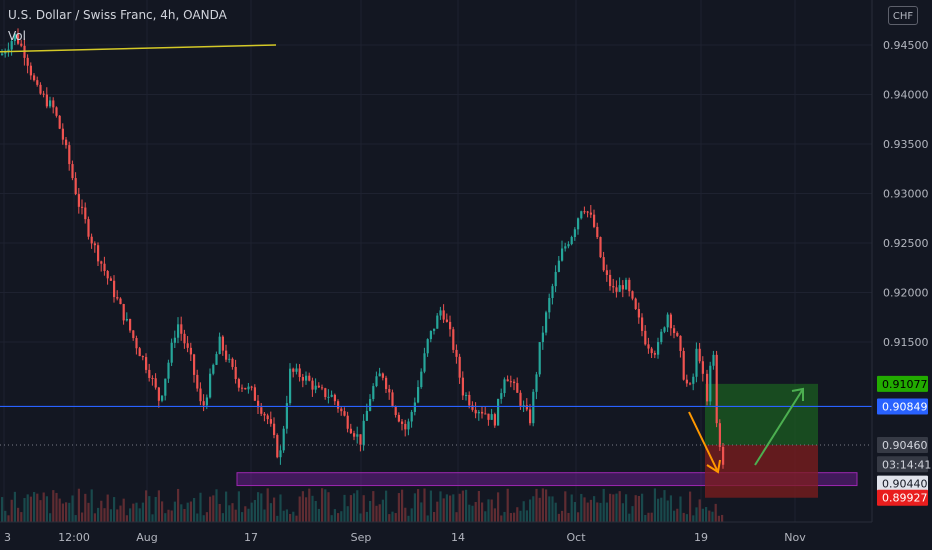 Image resolution: width=932 pixels, height=550 pixels. What do you see at coordinates (138, 48) in the screenshot?
I see `trendline` at bounding box center [138, 48].